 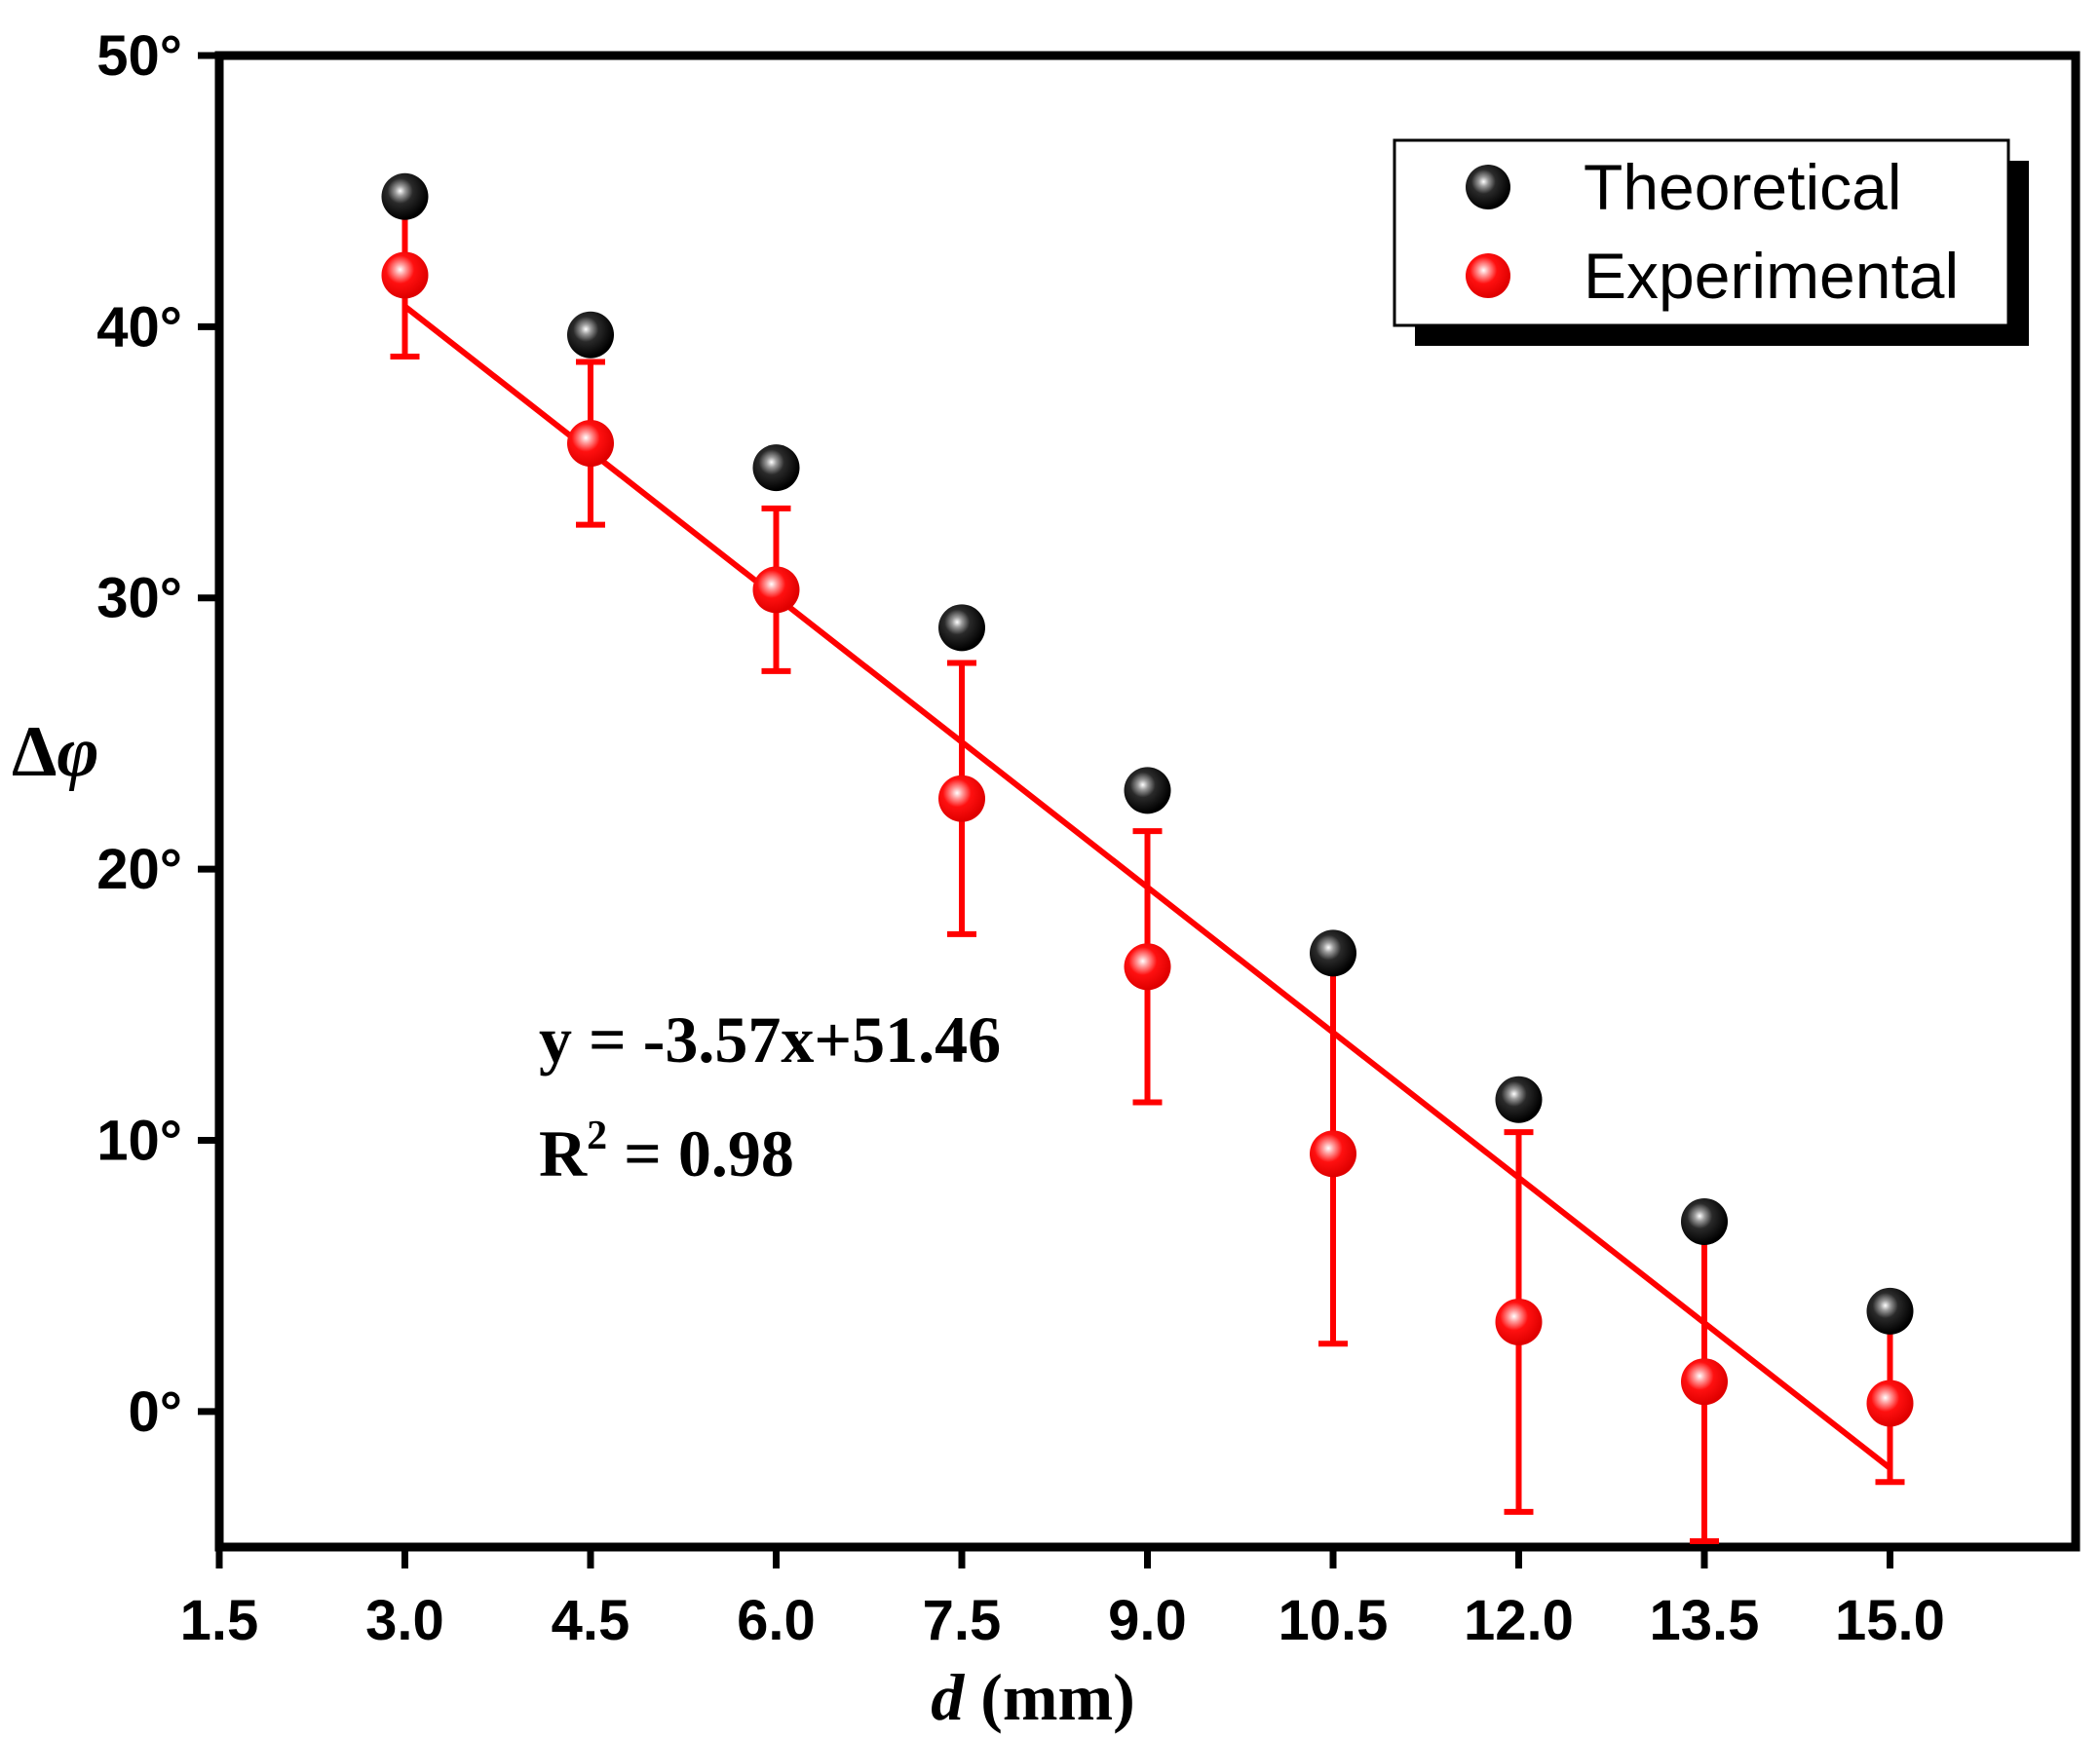 I want to click on y-axis-label: Δφ, so click(x=55, y=752).